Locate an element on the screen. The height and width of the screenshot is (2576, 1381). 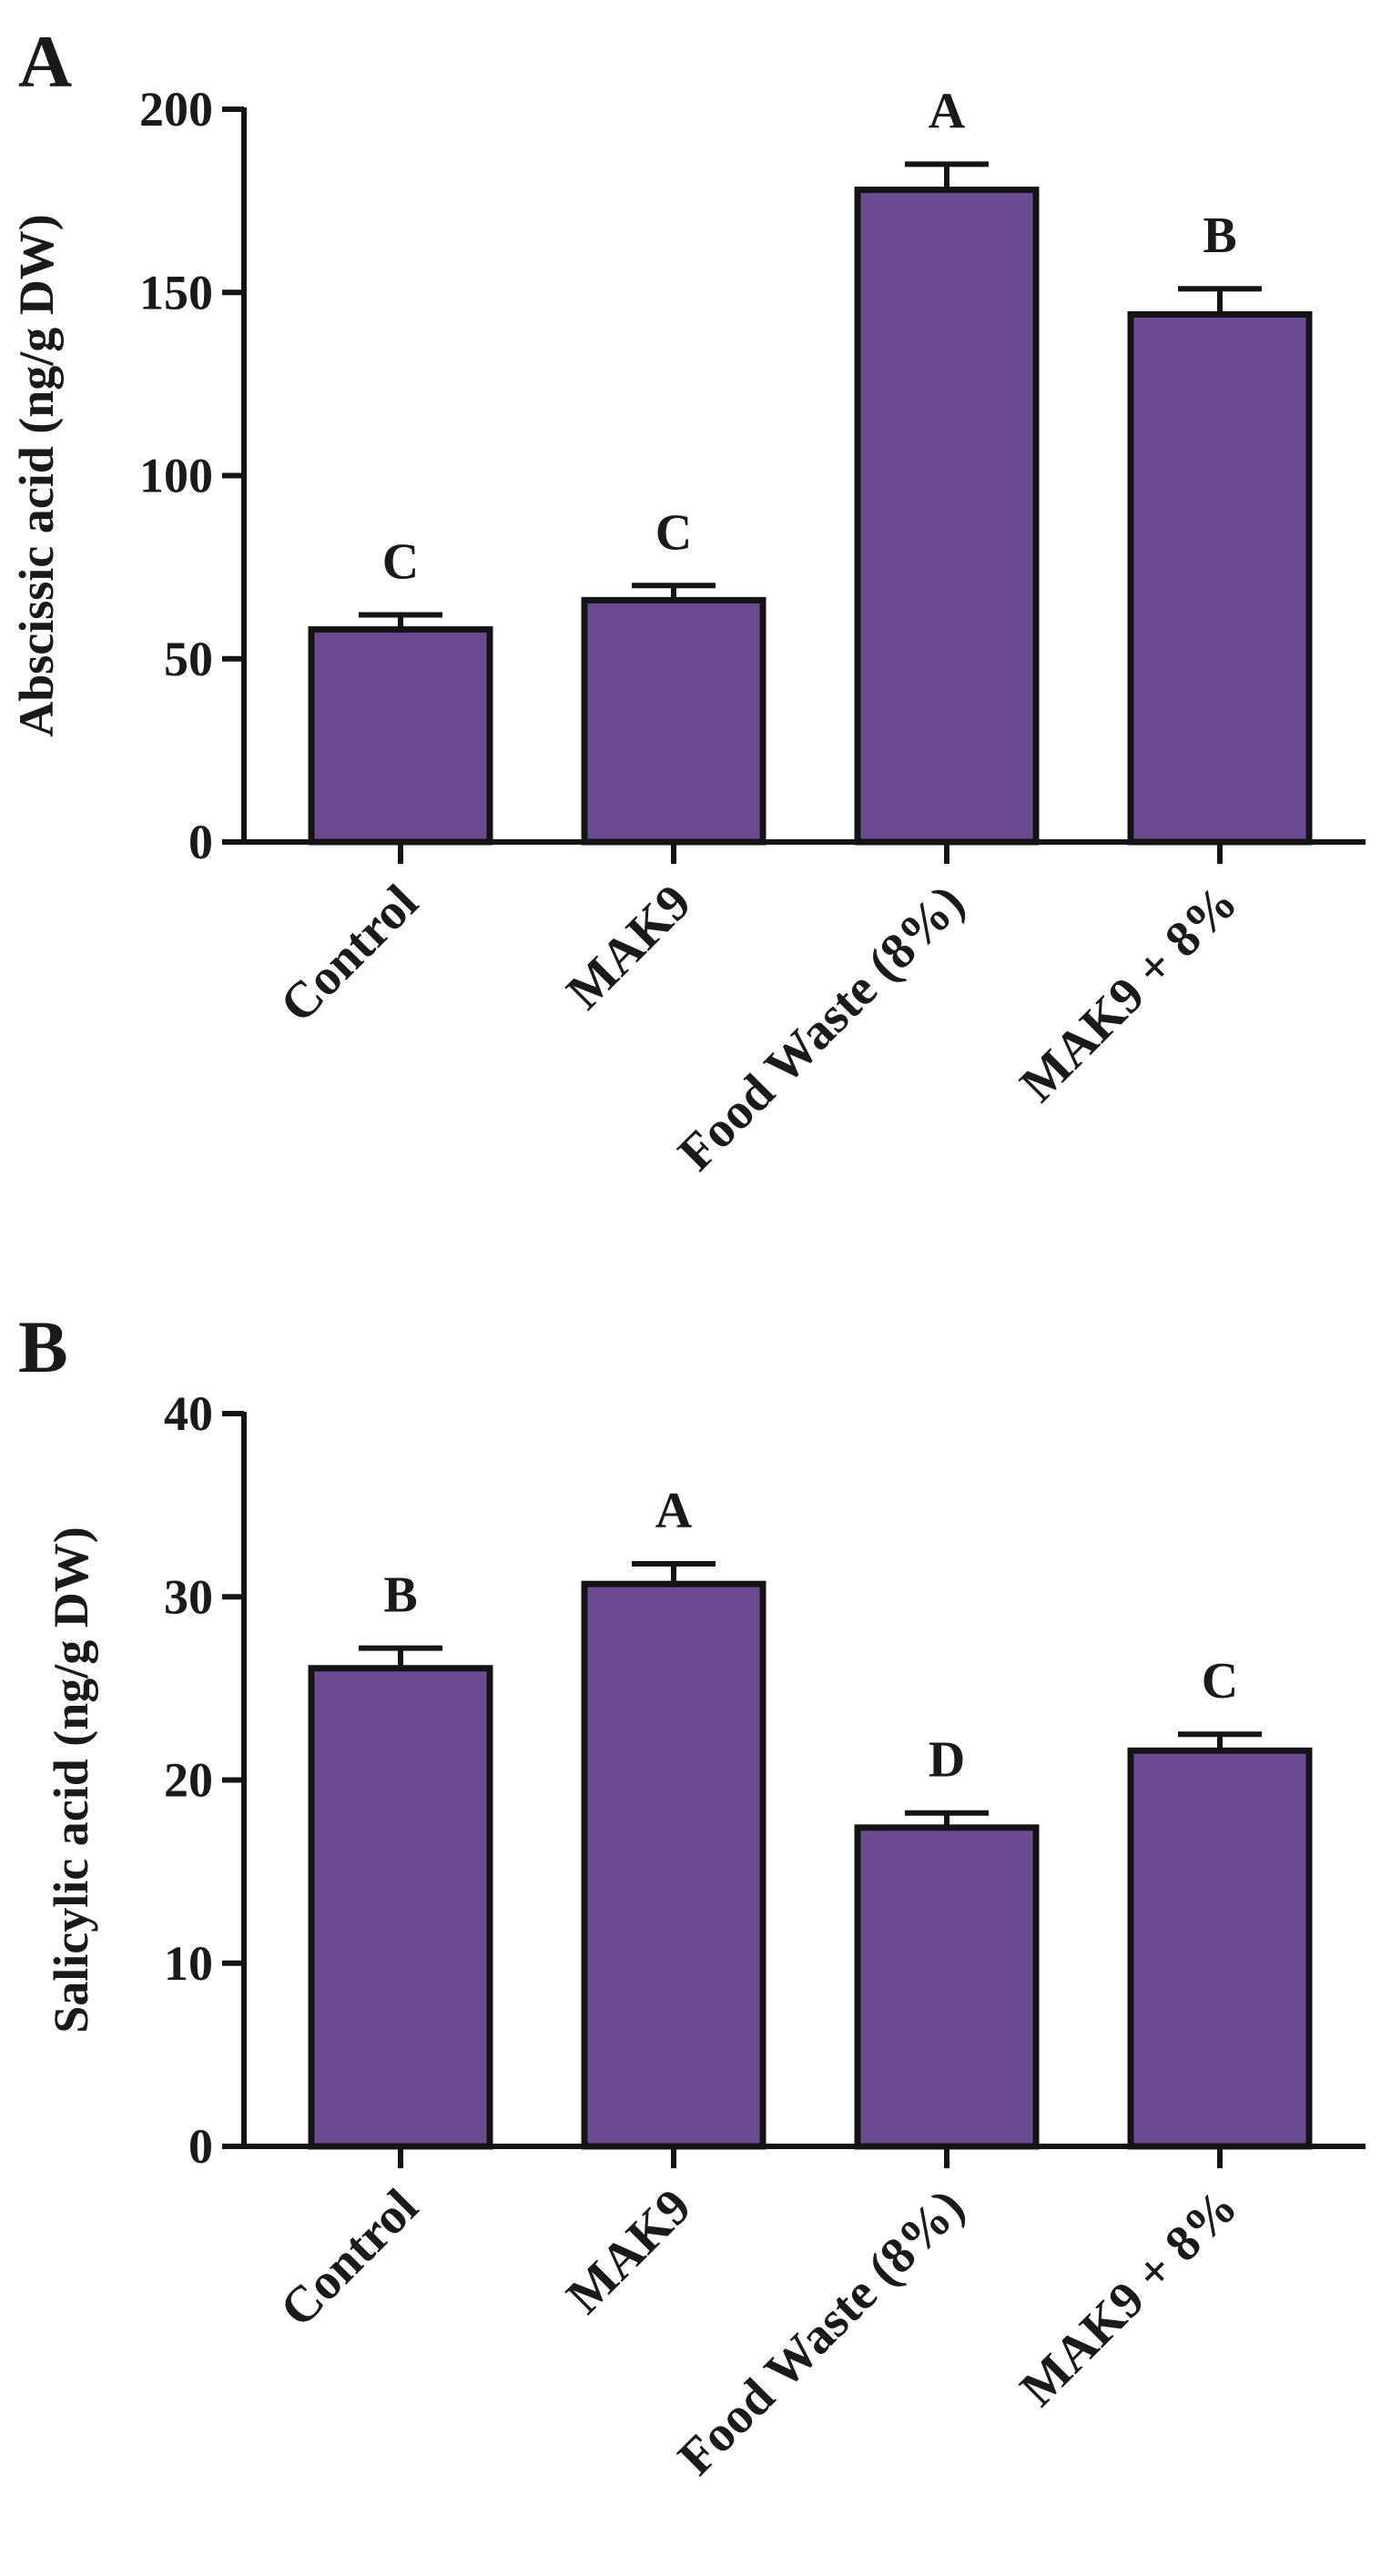
y-tick-label: 10 is located at coordinates (188, 1963).